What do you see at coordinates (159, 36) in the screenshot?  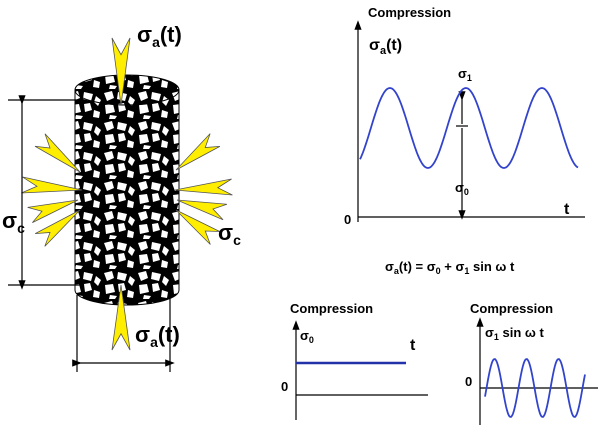 I see `axial-stress-top: σa(t)` at bounding box center [159, 36].